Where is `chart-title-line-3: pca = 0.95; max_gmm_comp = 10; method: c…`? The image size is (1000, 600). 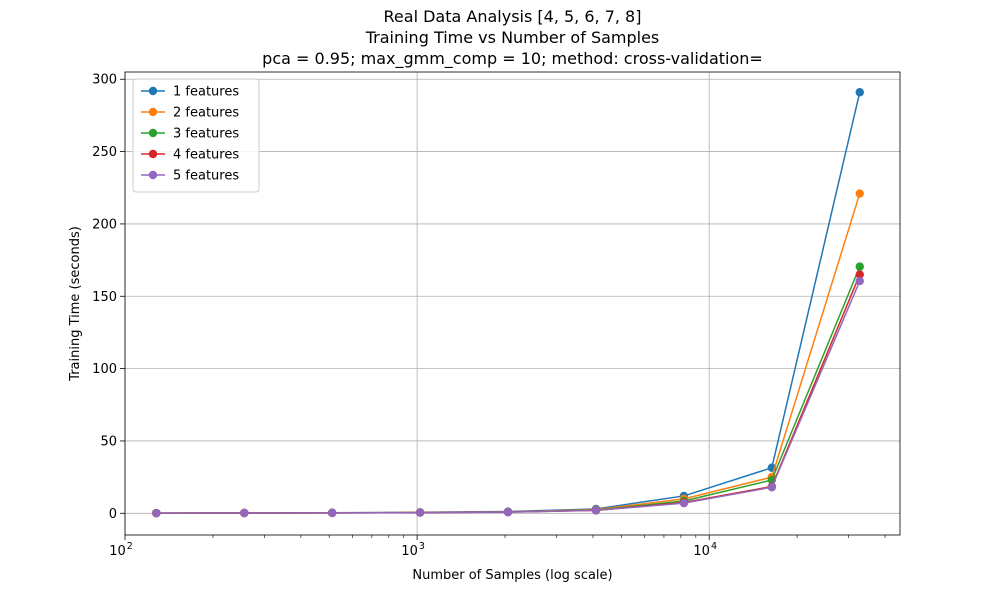 chart-title-line-3: pca = 0.95; max_gmm_comp = 10; method: c… is located at coordinates (512, 58).